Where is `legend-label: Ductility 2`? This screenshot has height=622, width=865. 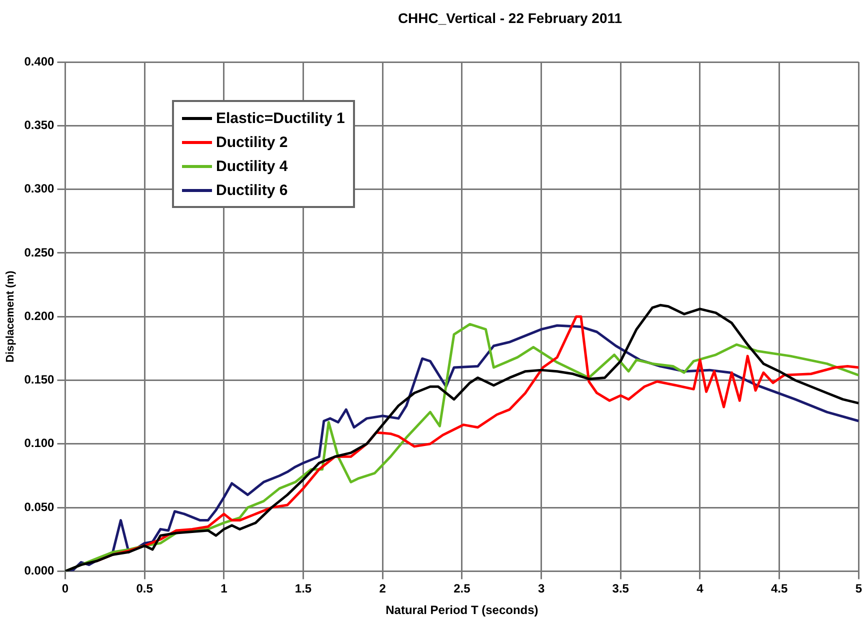 legend-label: Ductility 2 is located at coordinates (252, 142).